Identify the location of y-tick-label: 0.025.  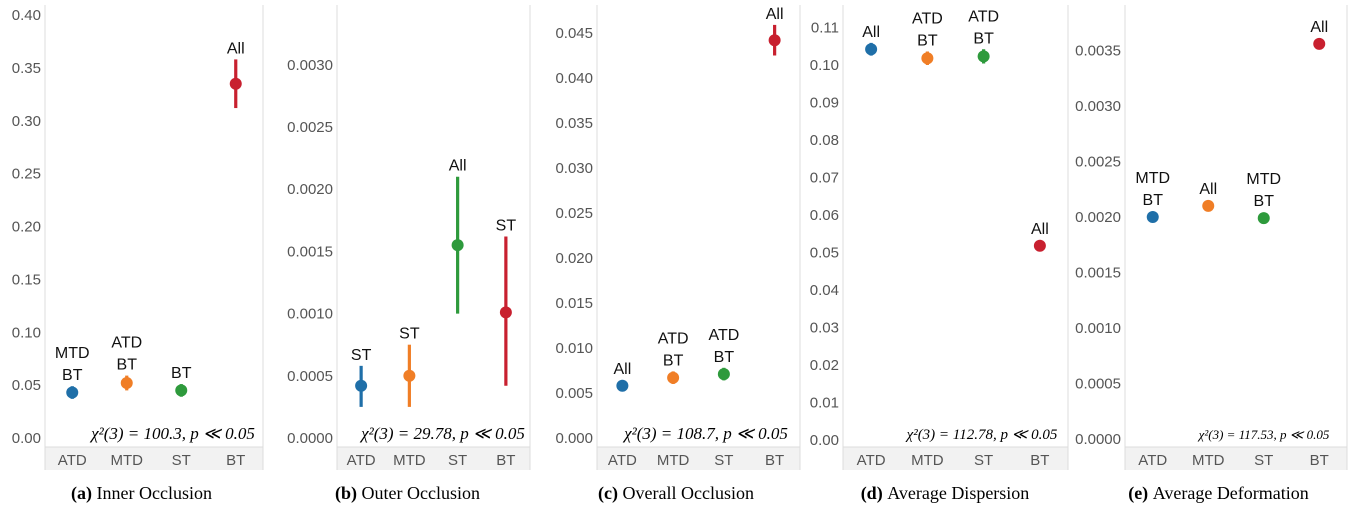
(574, 213).